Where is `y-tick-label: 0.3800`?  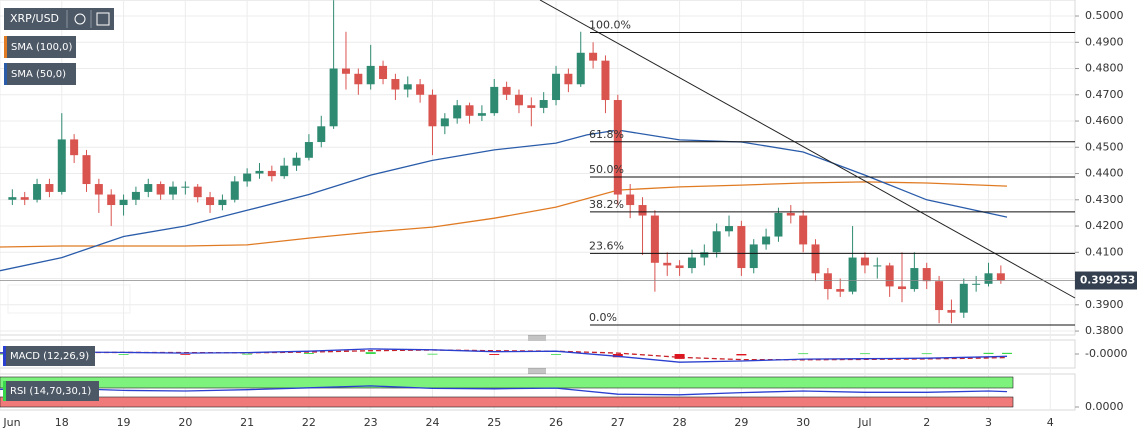 y-tick-label: 0.3800 is located at coordinates (1104, 330).